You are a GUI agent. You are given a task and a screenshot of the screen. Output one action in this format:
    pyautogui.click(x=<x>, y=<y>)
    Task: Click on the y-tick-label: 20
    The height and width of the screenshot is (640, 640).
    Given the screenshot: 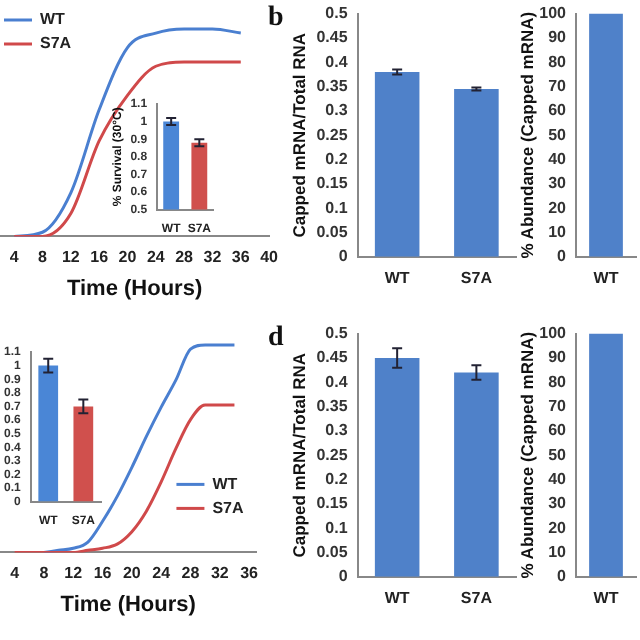 What is the action you would take?
    pyautogui.click(x=558, y=207)
    